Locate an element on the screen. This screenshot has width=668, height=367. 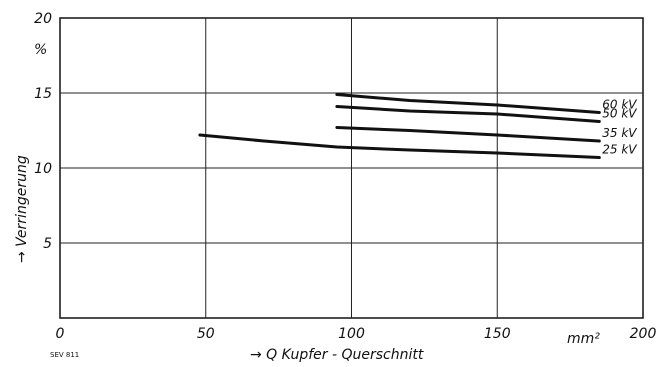
y-tick-label: 15 is located at coordinates (43, 94).